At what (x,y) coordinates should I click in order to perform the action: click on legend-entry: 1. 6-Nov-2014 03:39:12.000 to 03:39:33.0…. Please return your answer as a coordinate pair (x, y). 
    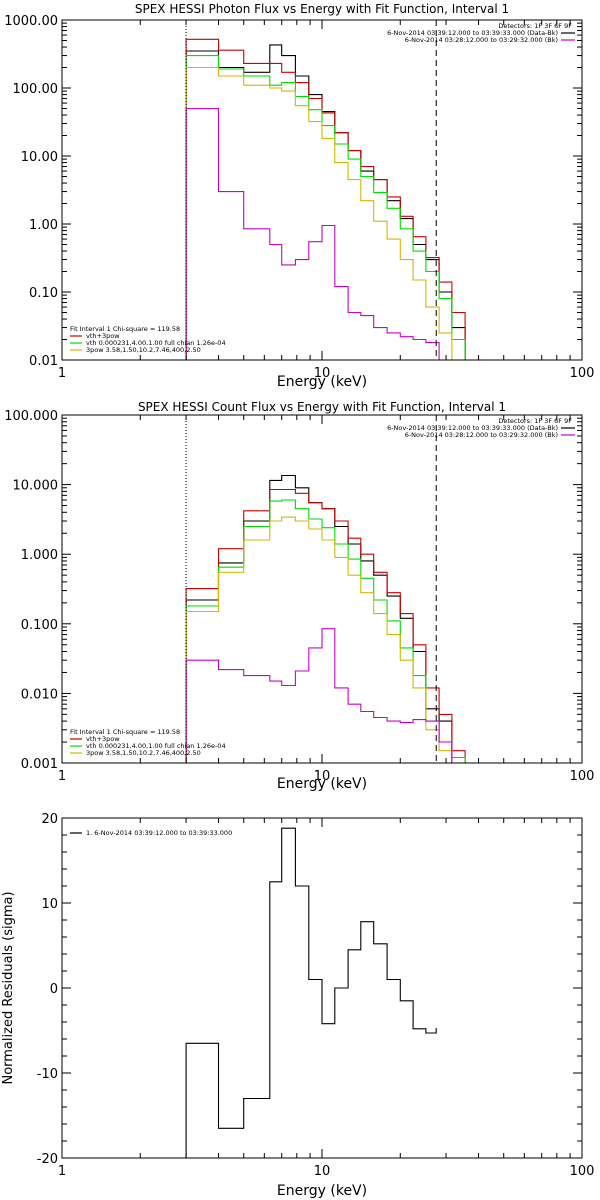
    Looking at the image, I should click on (159, 833).